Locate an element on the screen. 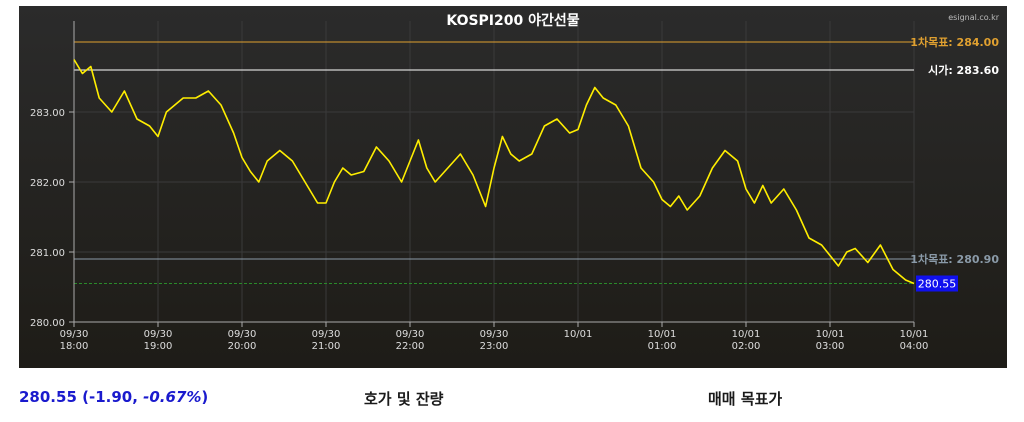  current-price-badge-label: 280.55 is located at coordinates (937, 284).